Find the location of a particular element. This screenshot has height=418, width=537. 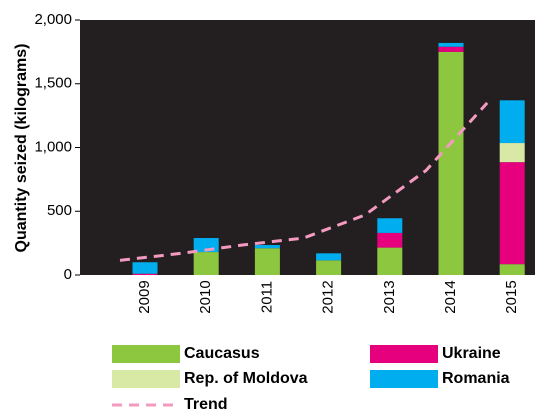

x-tick-label: 2011 is located at coordinates (266, 297).